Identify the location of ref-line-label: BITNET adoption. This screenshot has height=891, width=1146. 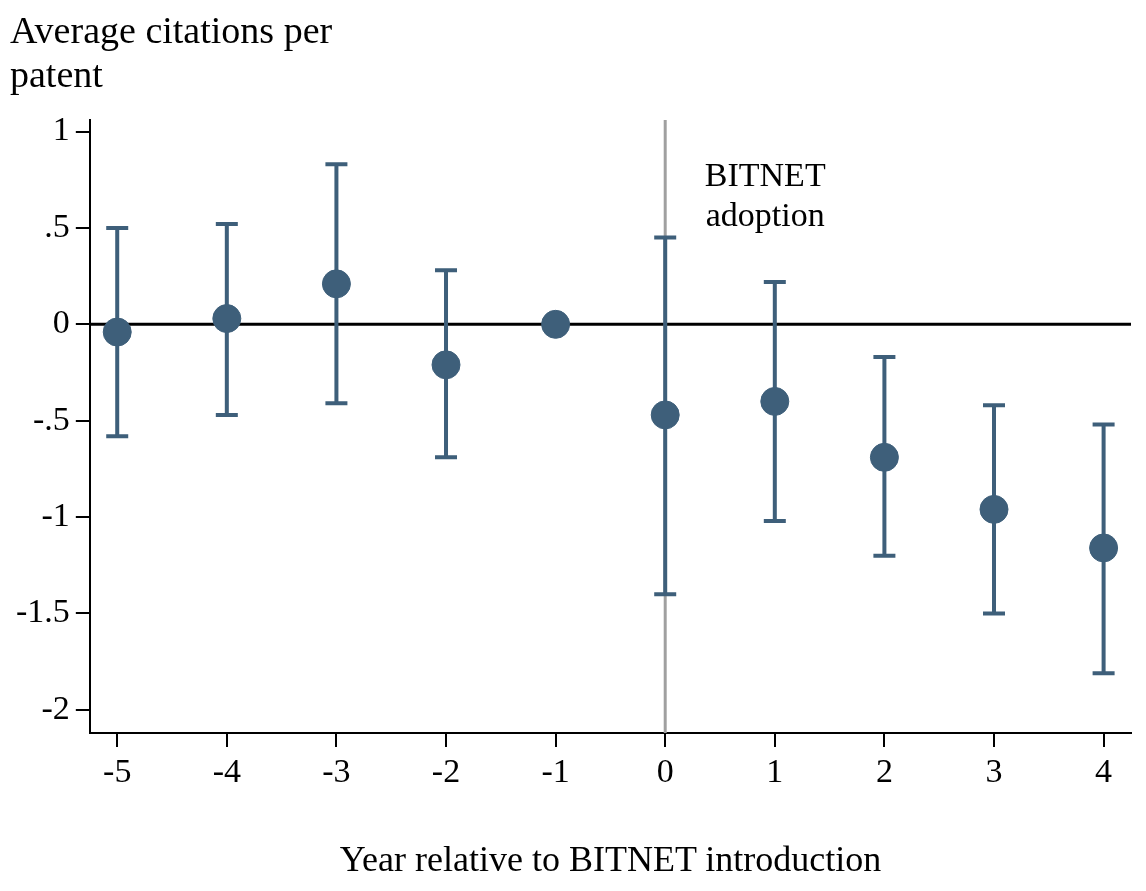
(765, 194).